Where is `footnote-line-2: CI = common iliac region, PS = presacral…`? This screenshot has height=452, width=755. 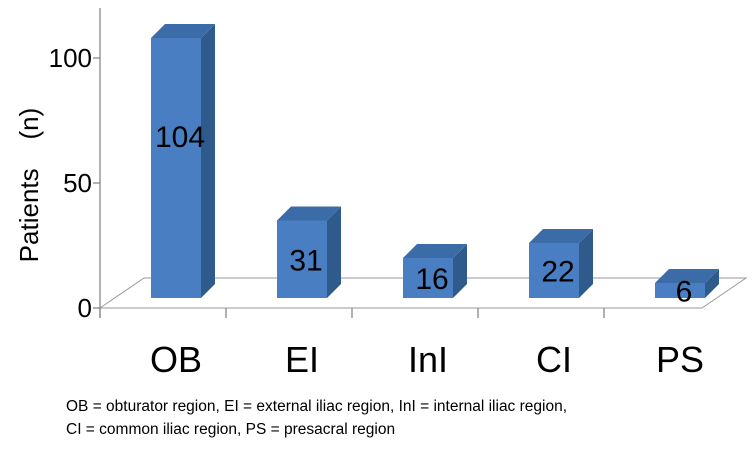 footnote-line-2: CI = common iliac region, PS = presacral… is located at coordinates (231, 429).